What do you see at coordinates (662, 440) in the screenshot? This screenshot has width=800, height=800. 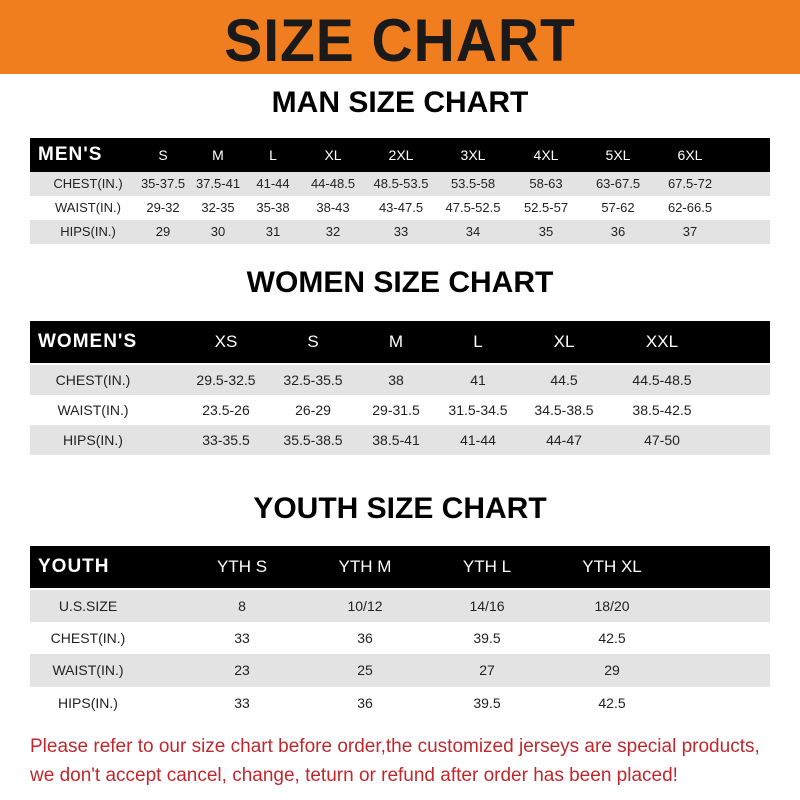 I see `measurement-value: 47-50` at bounding box center [662, 440].